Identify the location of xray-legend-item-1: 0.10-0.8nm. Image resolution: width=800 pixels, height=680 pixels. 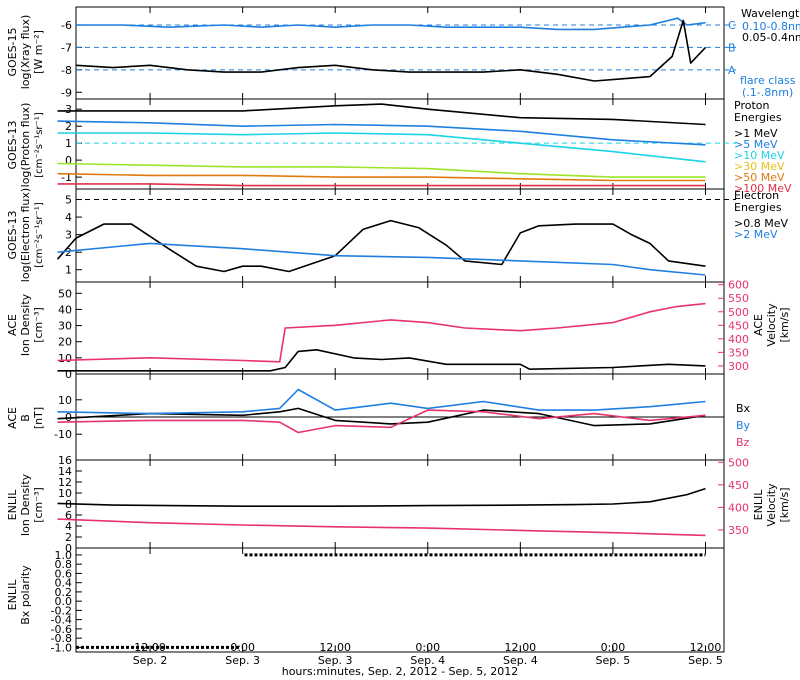
(771, 26).